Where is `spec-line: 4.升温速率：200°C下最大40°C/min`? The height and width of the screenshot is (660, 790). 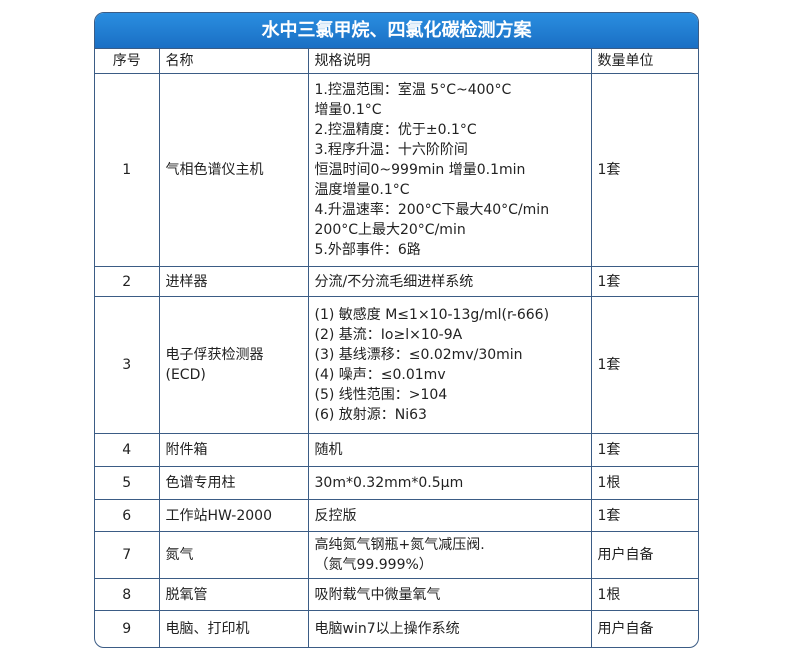 spec-line: 4.升温速率：200°C下最大40°C/min is located at coordinates (432, 210).